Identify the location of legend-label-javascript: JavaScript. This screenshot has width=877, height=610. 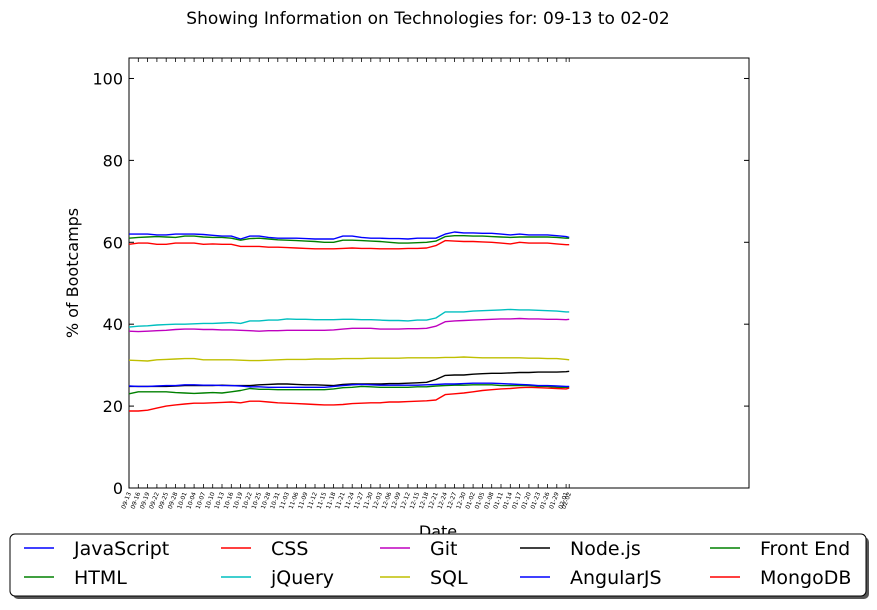
(121, 549).